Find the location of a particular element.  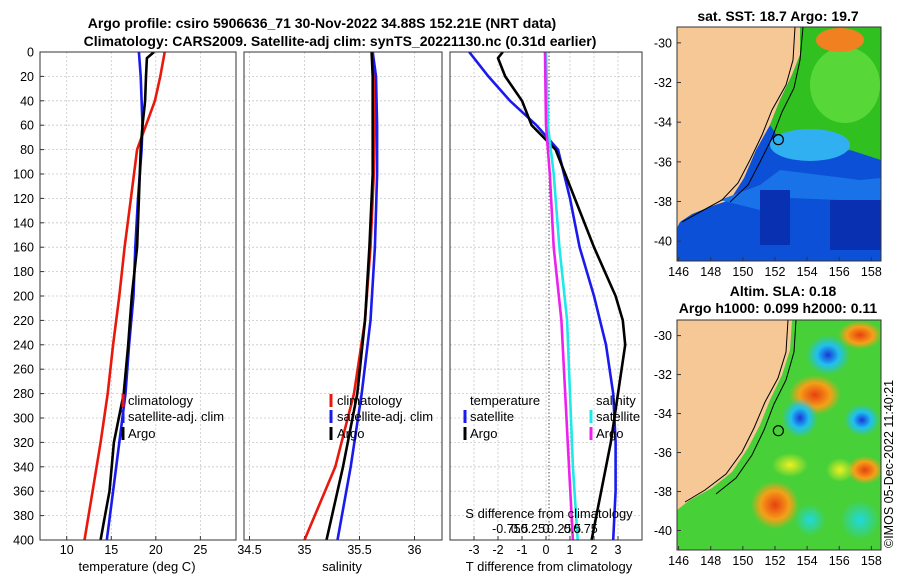

map-xtick-label: 152 is located at coordinates (775, 561).